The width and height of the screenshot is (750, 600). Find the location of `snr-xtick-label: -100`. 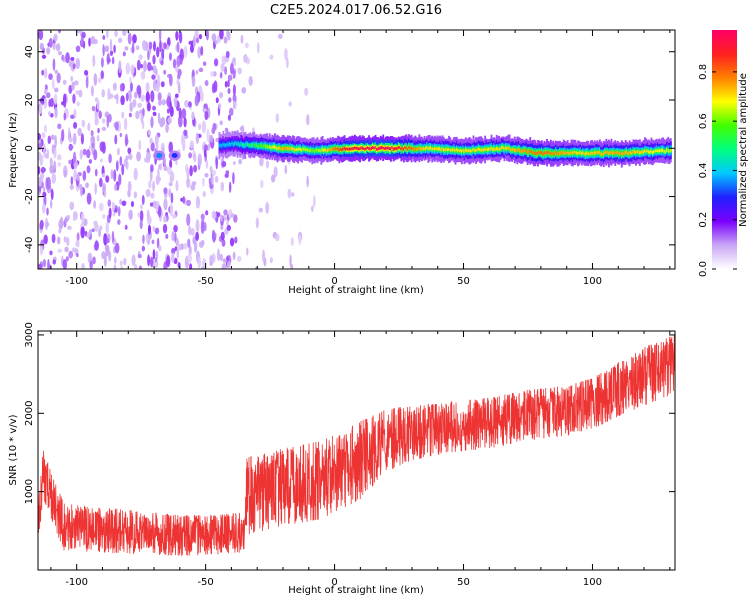

snr-xtick-label: -100 is located at coordinates (76, 582).